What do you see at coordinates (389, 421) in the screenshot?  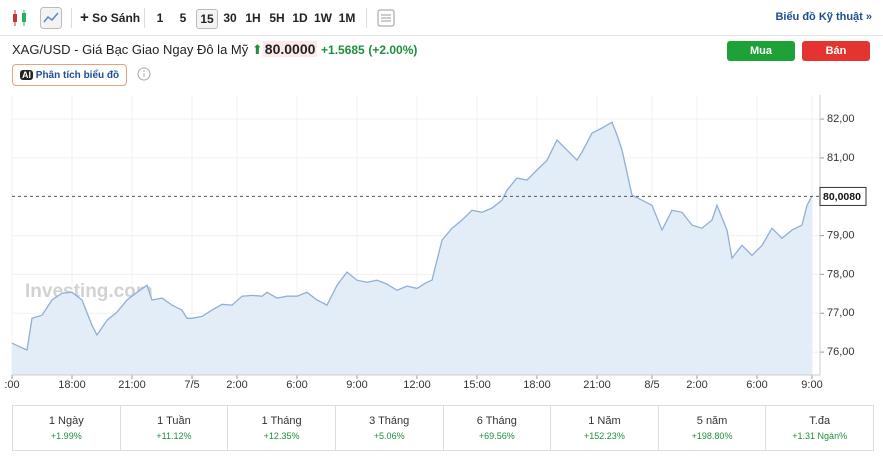 I see `period-label: 3 Tháng` at bounding box center [389, 421].